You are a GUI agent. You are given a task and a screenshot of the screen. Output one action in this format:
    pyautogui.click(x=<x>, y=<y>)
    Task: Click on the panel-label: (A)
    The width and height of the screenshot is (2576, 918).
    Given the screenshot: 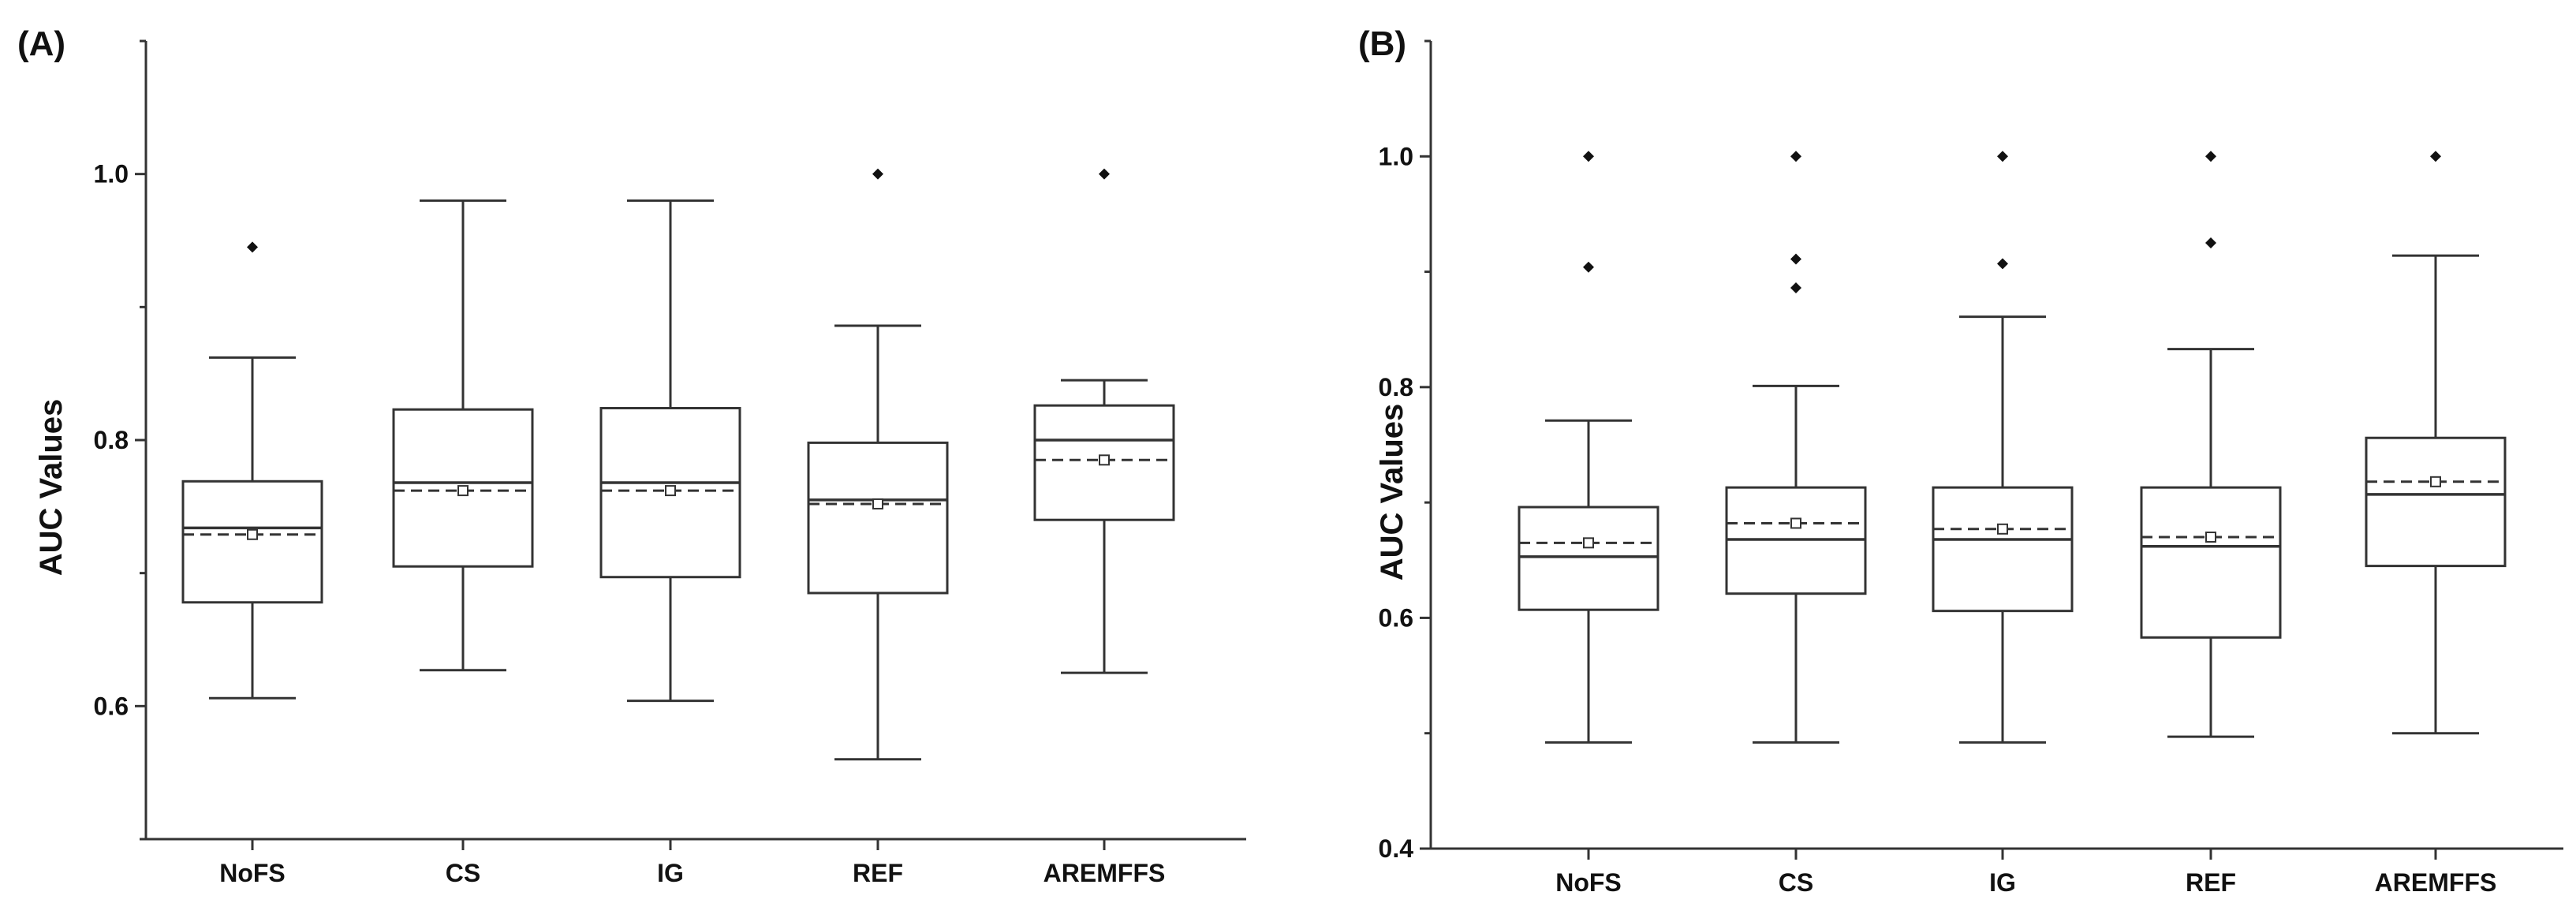 What is the action you would take?
    pyautogui.click(x=41, y=43)
    